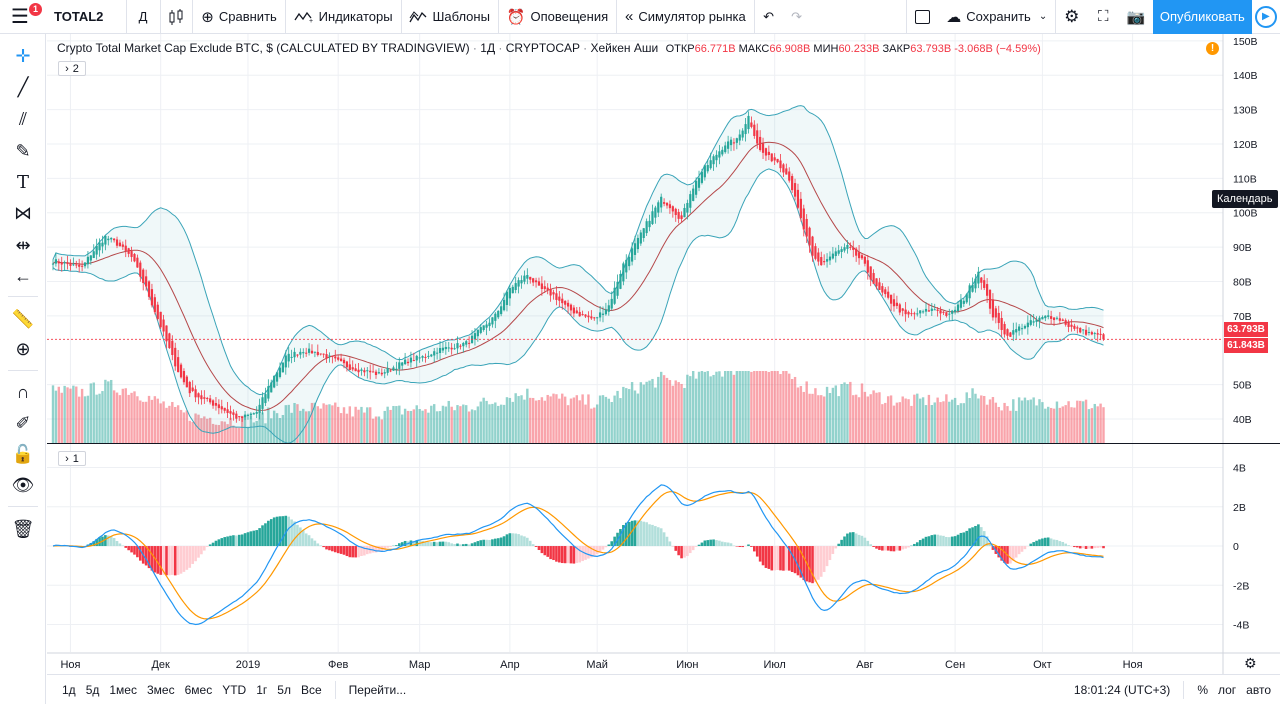 This screenshot has width=1280, height=704. I want to click on main-pane-toggle: › 2, so click(72, 68).